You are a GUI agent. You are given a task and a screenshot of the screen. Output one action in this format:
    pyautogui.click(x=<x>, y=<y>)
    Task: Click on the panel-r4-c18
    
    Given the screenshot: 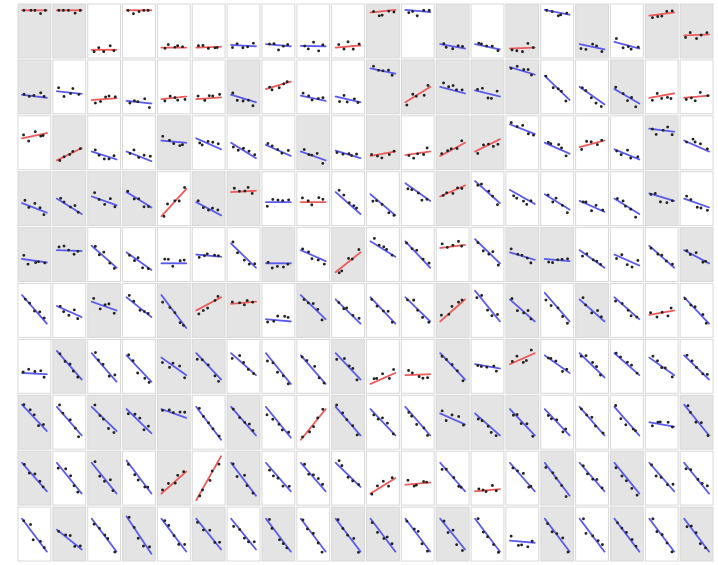 What is the action you would take?
    pyautogui.click(x=626, y=199)
    